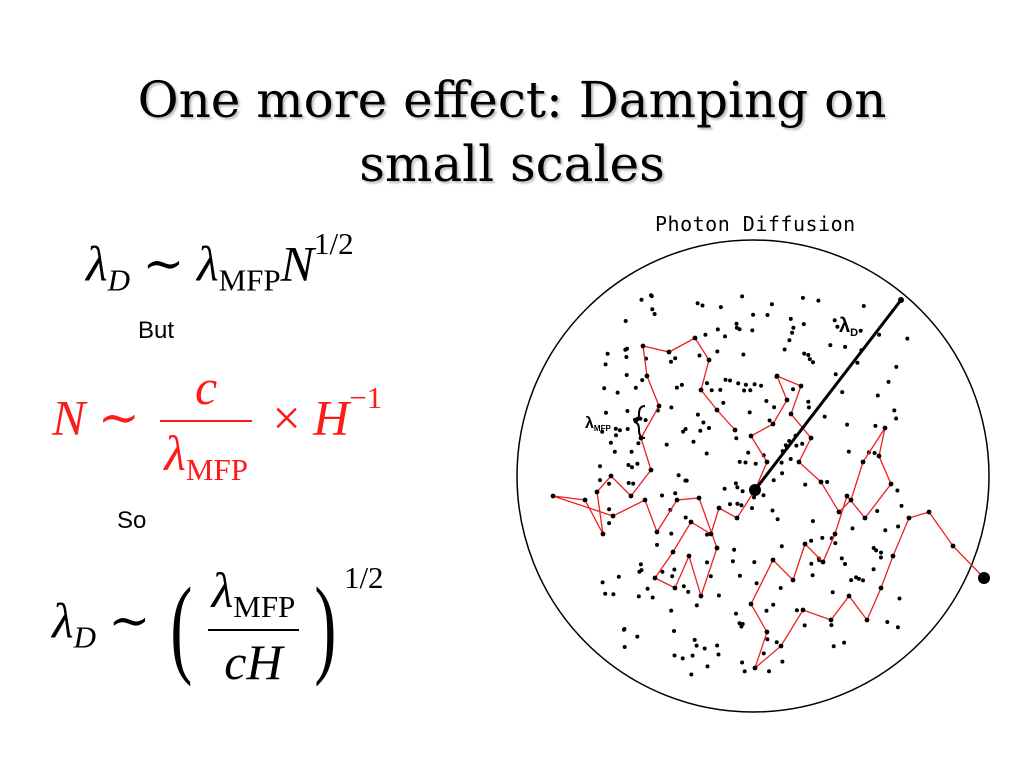  Describe the element at coordinates (366, 398) in the screenshot. I see `eq2-exponent: −1` at that location.